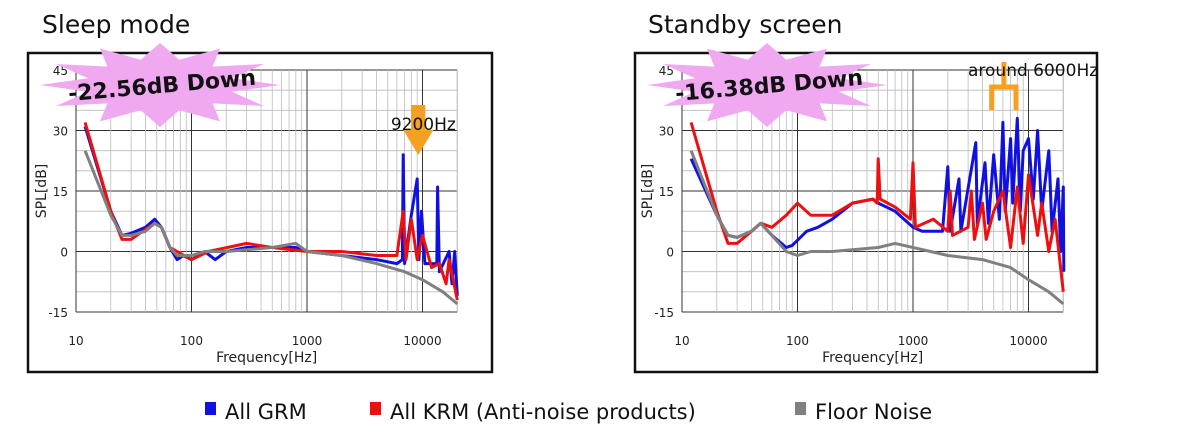  I want to click on chart-title: Standby screen, so click(745, 24).